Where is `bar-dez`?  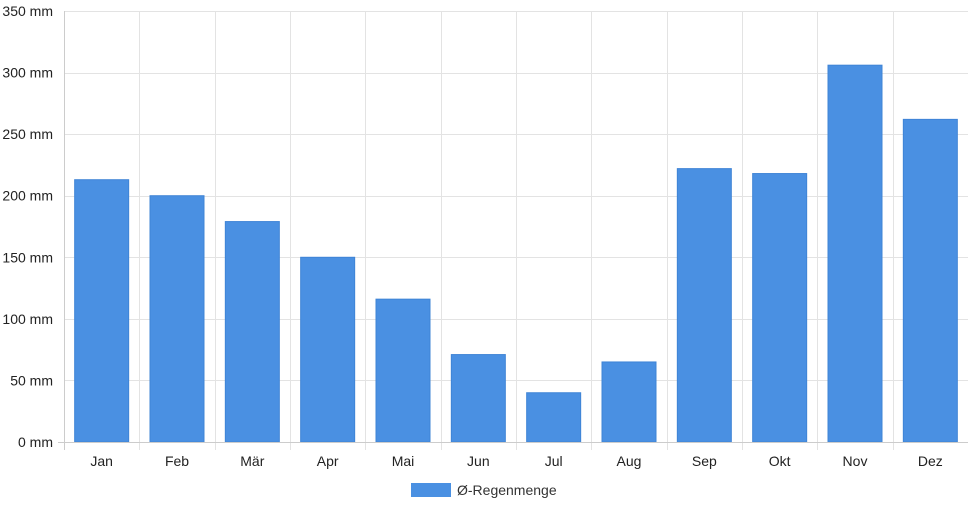 bar-dez is located at coordinates (930, 280).